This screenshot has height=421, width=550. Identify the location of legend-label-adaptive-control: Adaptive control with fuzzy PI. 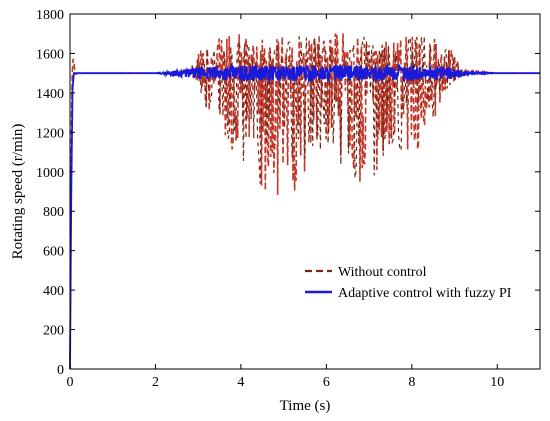
(425, 293).